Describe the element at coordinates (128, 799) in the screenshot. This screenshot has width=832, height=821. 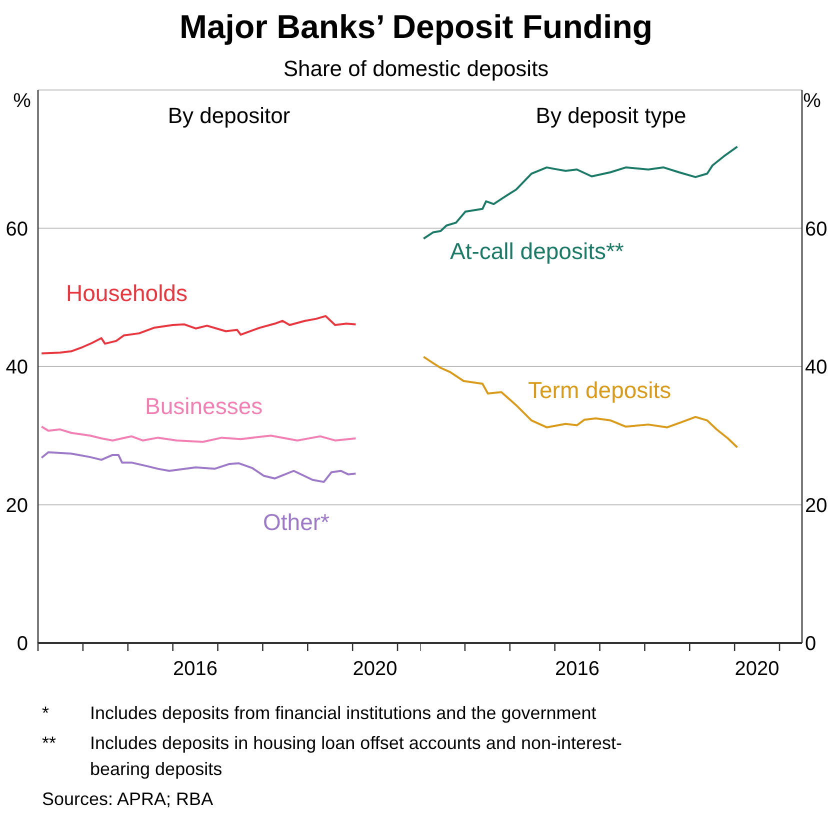
I see `source-note: Sources: APRA; RBA` at that location.